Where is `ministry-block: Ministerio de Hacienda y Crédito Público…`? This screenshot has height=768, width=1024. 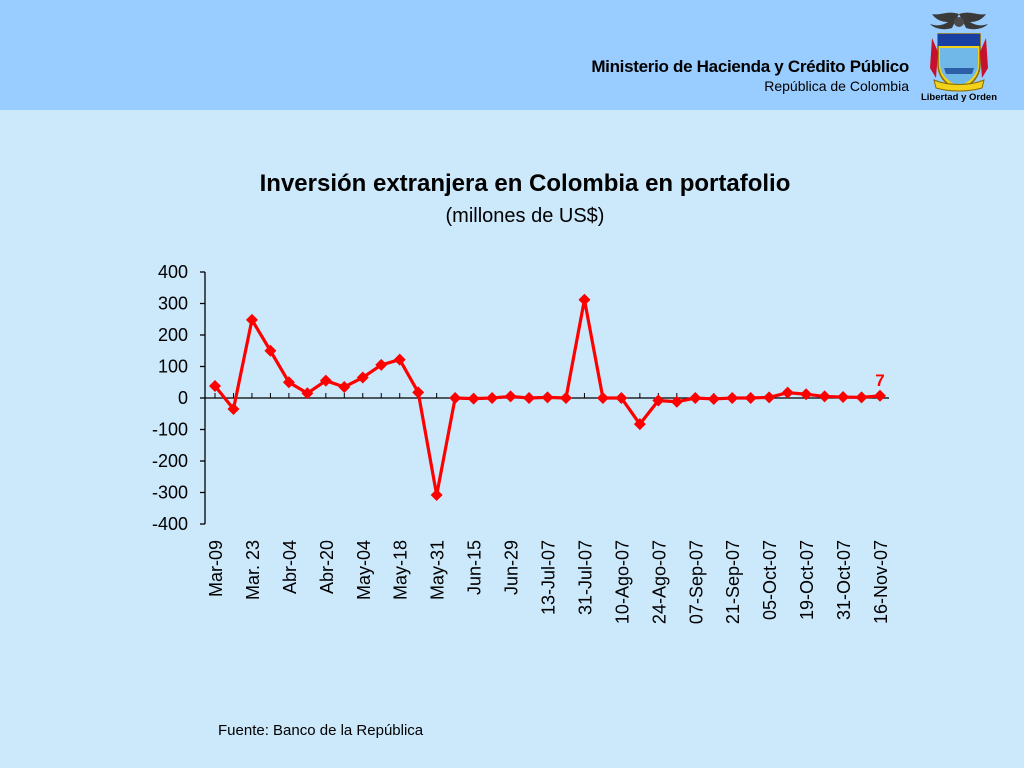
ministry-block: Ministerio de Hacienda y Crédito Público… is located at coordinates (750, 76).